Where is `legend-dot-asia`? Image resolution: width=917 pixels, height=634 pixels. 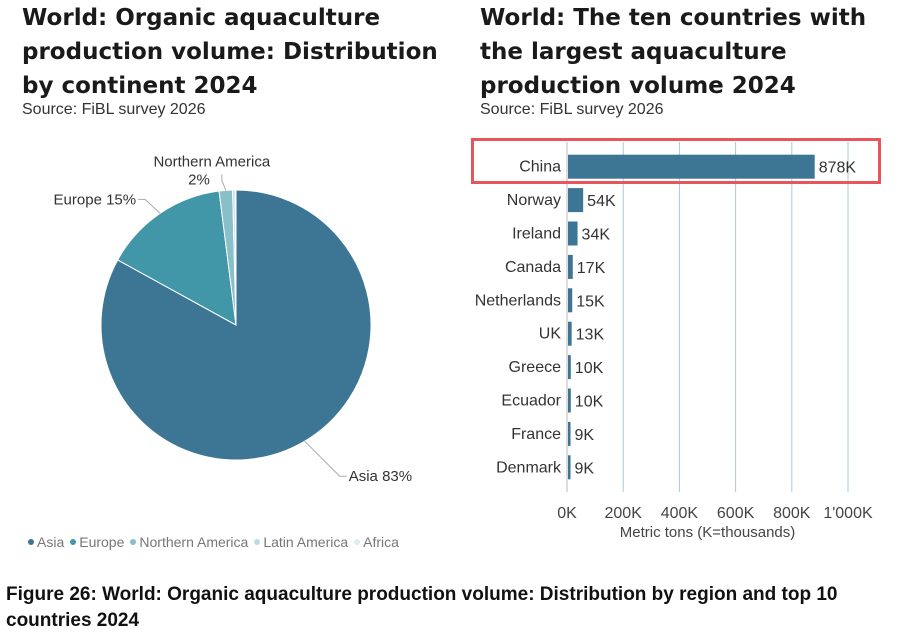 legend-dot-asia is located at coordinates (31, 542).